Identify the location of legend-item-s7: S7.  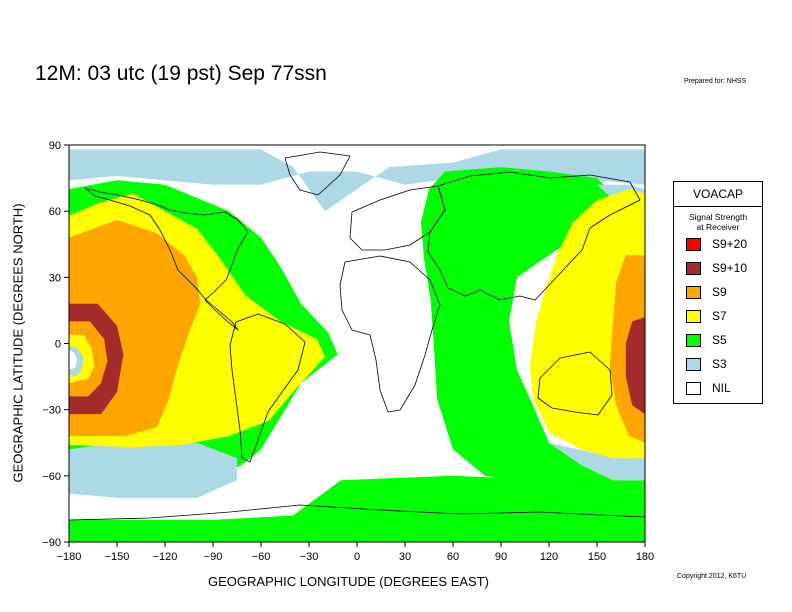
(706, 316).